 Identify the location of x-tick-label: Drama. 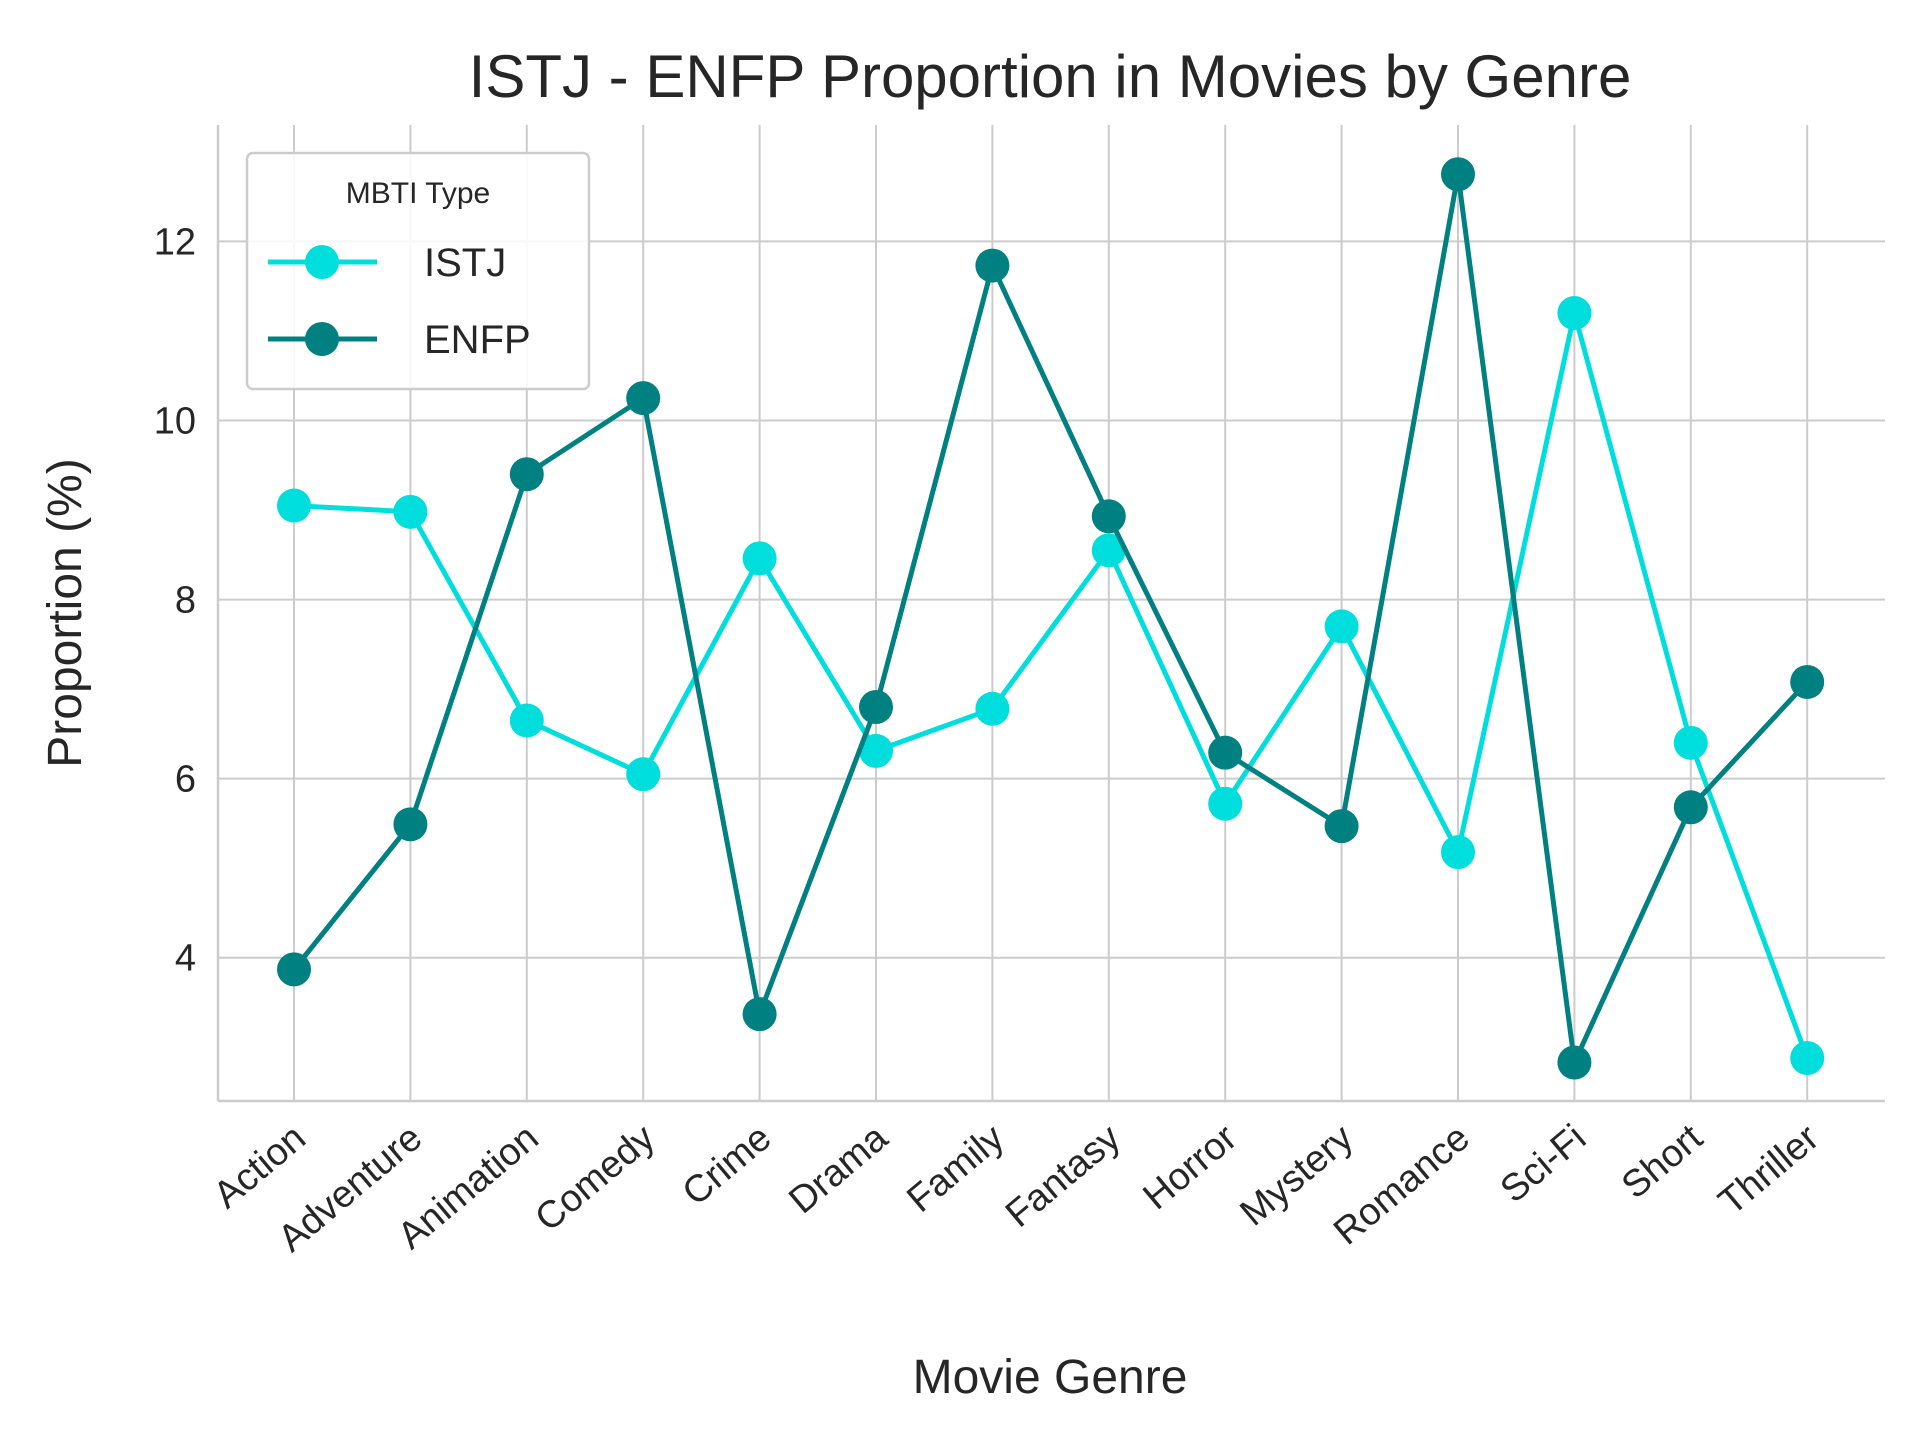
(838, 1169).